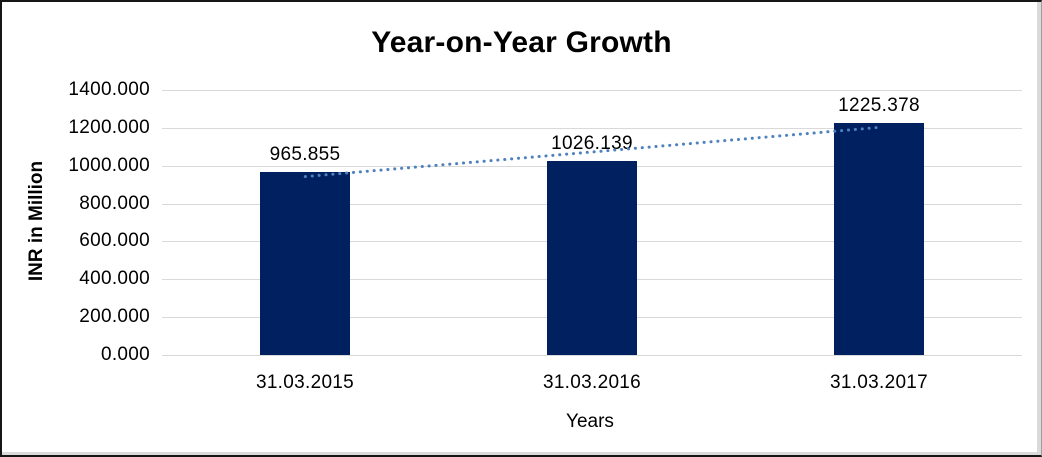 This screenshot has height=457, width=1042. Describe the element at coordinates (109, 89) in the screenshot. I see `y-tick-label: 1400.000` at that location.